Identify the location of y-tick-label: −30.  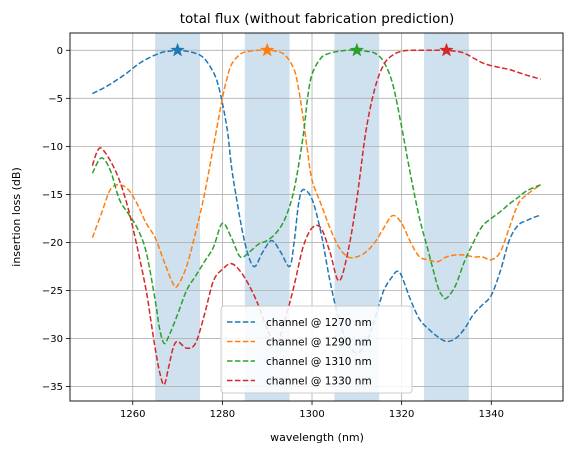
(52, 339).